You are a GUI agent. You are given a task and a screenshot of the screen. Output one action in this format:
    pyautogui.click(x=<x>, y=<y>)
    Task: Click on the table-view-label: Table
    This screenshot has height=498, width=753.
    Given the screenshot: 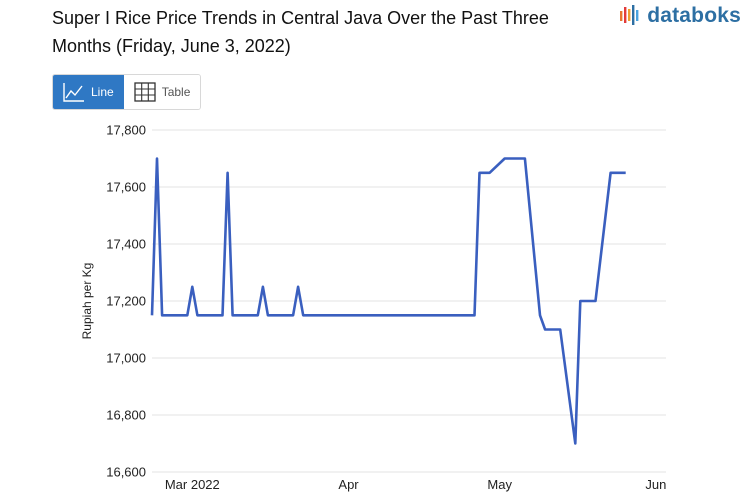 What is the action you would take?
    pyautogui.click(x=176, y=92)
    